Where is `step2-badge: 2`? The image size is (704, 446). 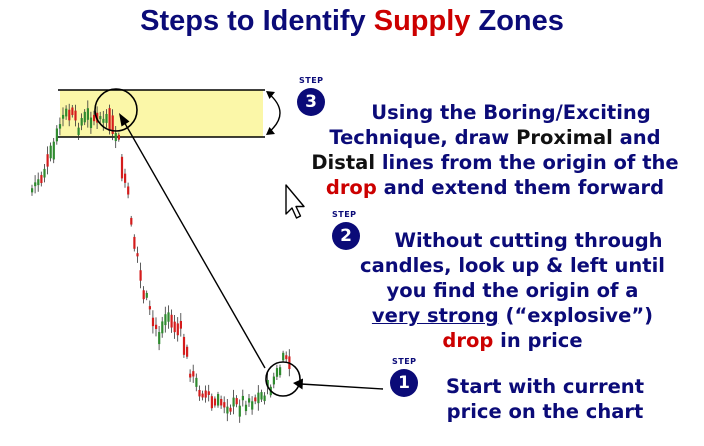 step2-badge: 2 is located at coordinates (346, 236).